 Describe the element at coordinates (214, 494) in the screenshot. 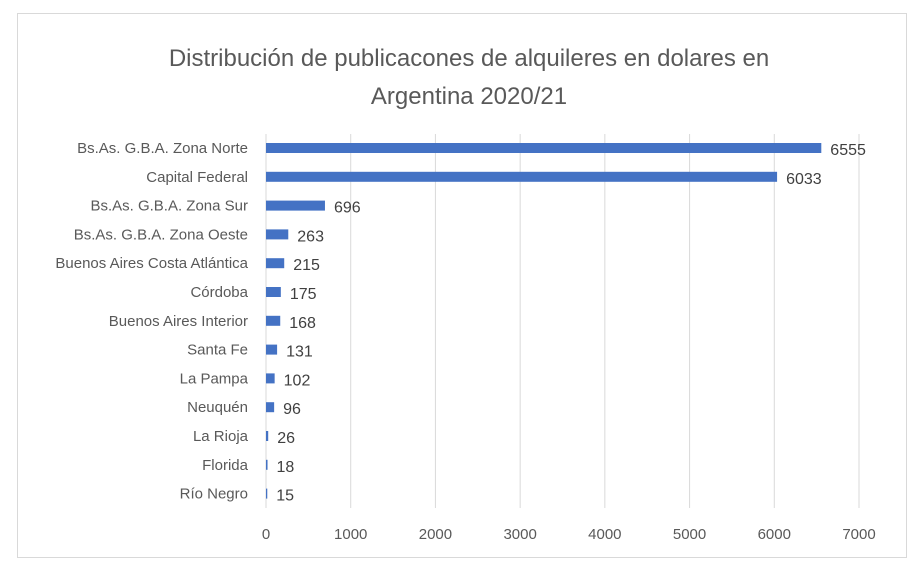

I see `category-label: Río Negro` at that location.